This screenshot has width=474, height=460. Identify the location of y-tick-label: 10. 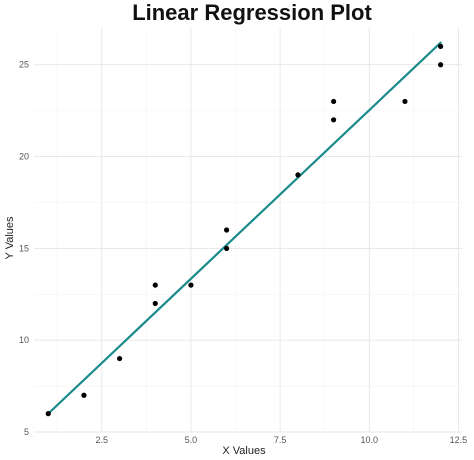
(24, 340).